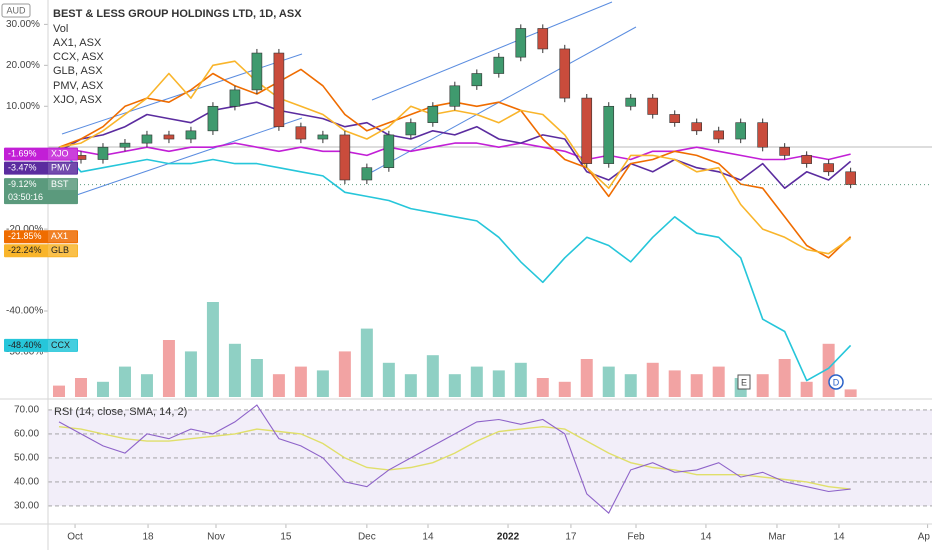  Describe the element at coordinates (23, 106) in the screenshot. I see `y-tick-label: 10.00%` at that location.